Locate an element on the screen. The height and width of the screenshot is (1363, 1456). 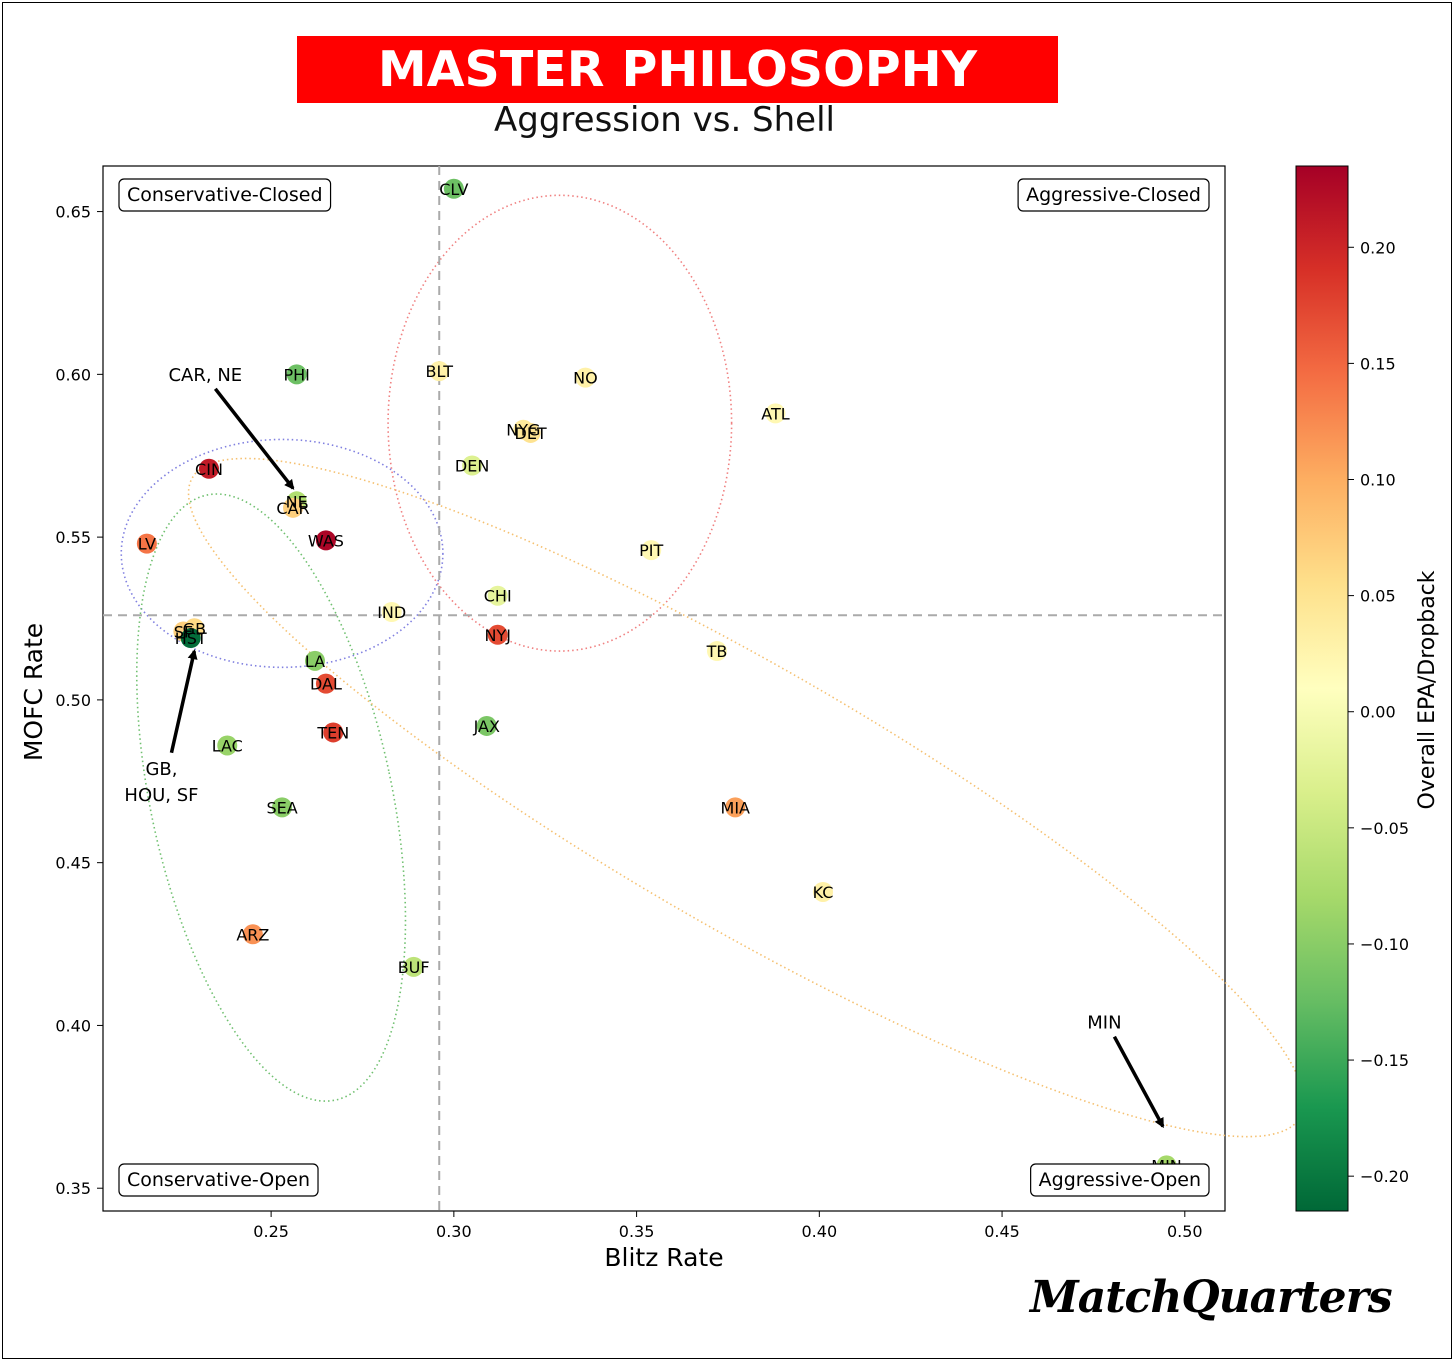
point-label-car: CAR is located at coordinates (292, 508).